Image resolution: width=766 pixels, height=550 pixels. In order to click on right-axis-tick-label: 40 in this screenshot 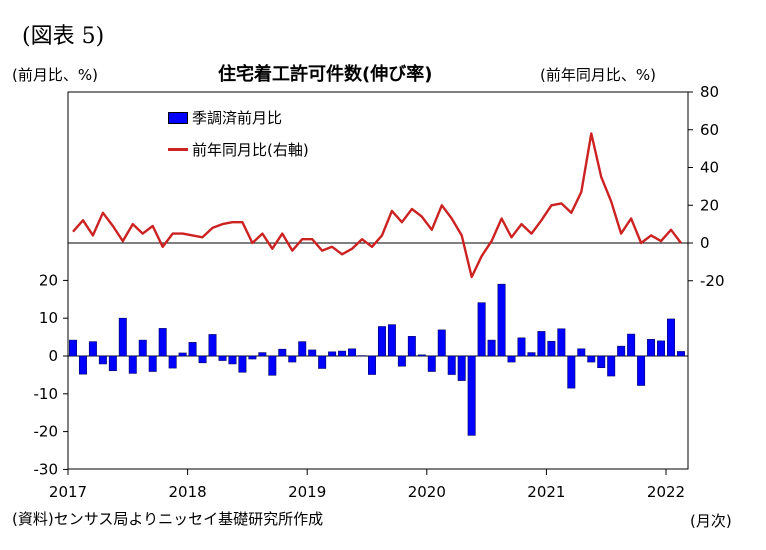, I will do `click(709, 168)`.